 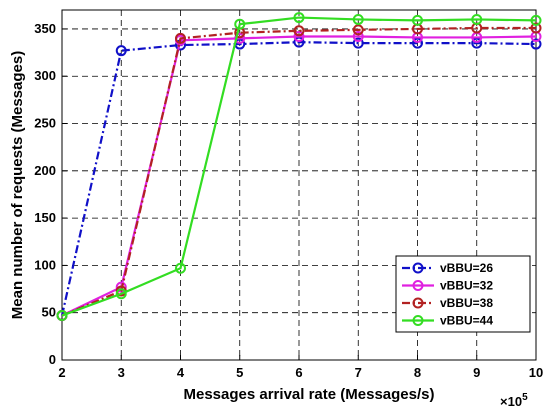 I want to click on x-axis-multiplier-base: ×10, so click(x=511, y=401).